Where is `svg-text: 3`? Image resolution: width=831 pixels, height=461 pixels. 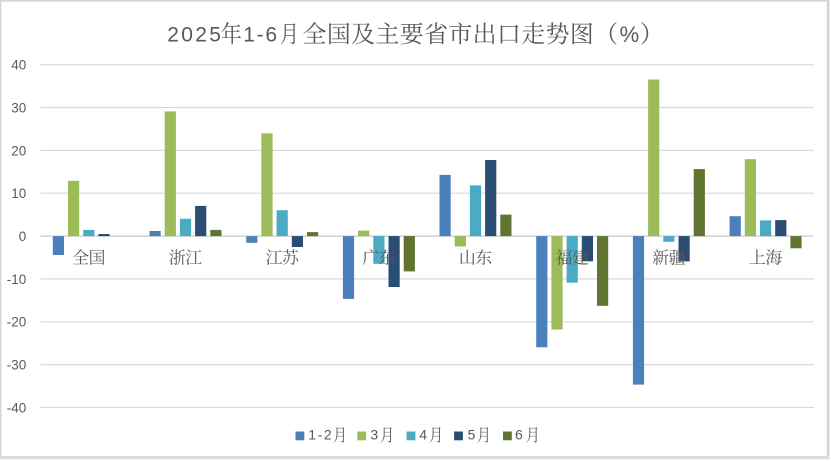
svg-text: 3 is located at coordinates (374, 435).